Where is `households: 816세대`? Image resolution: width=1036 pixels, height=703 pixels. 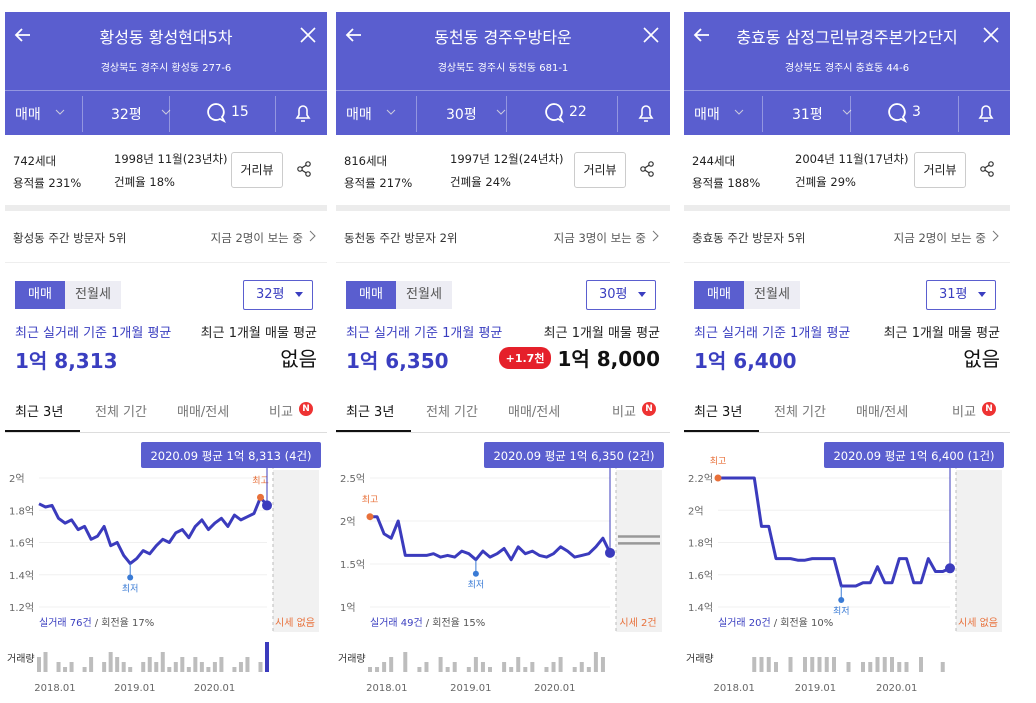
households: 816세대 is located at coordinates (366, 161).